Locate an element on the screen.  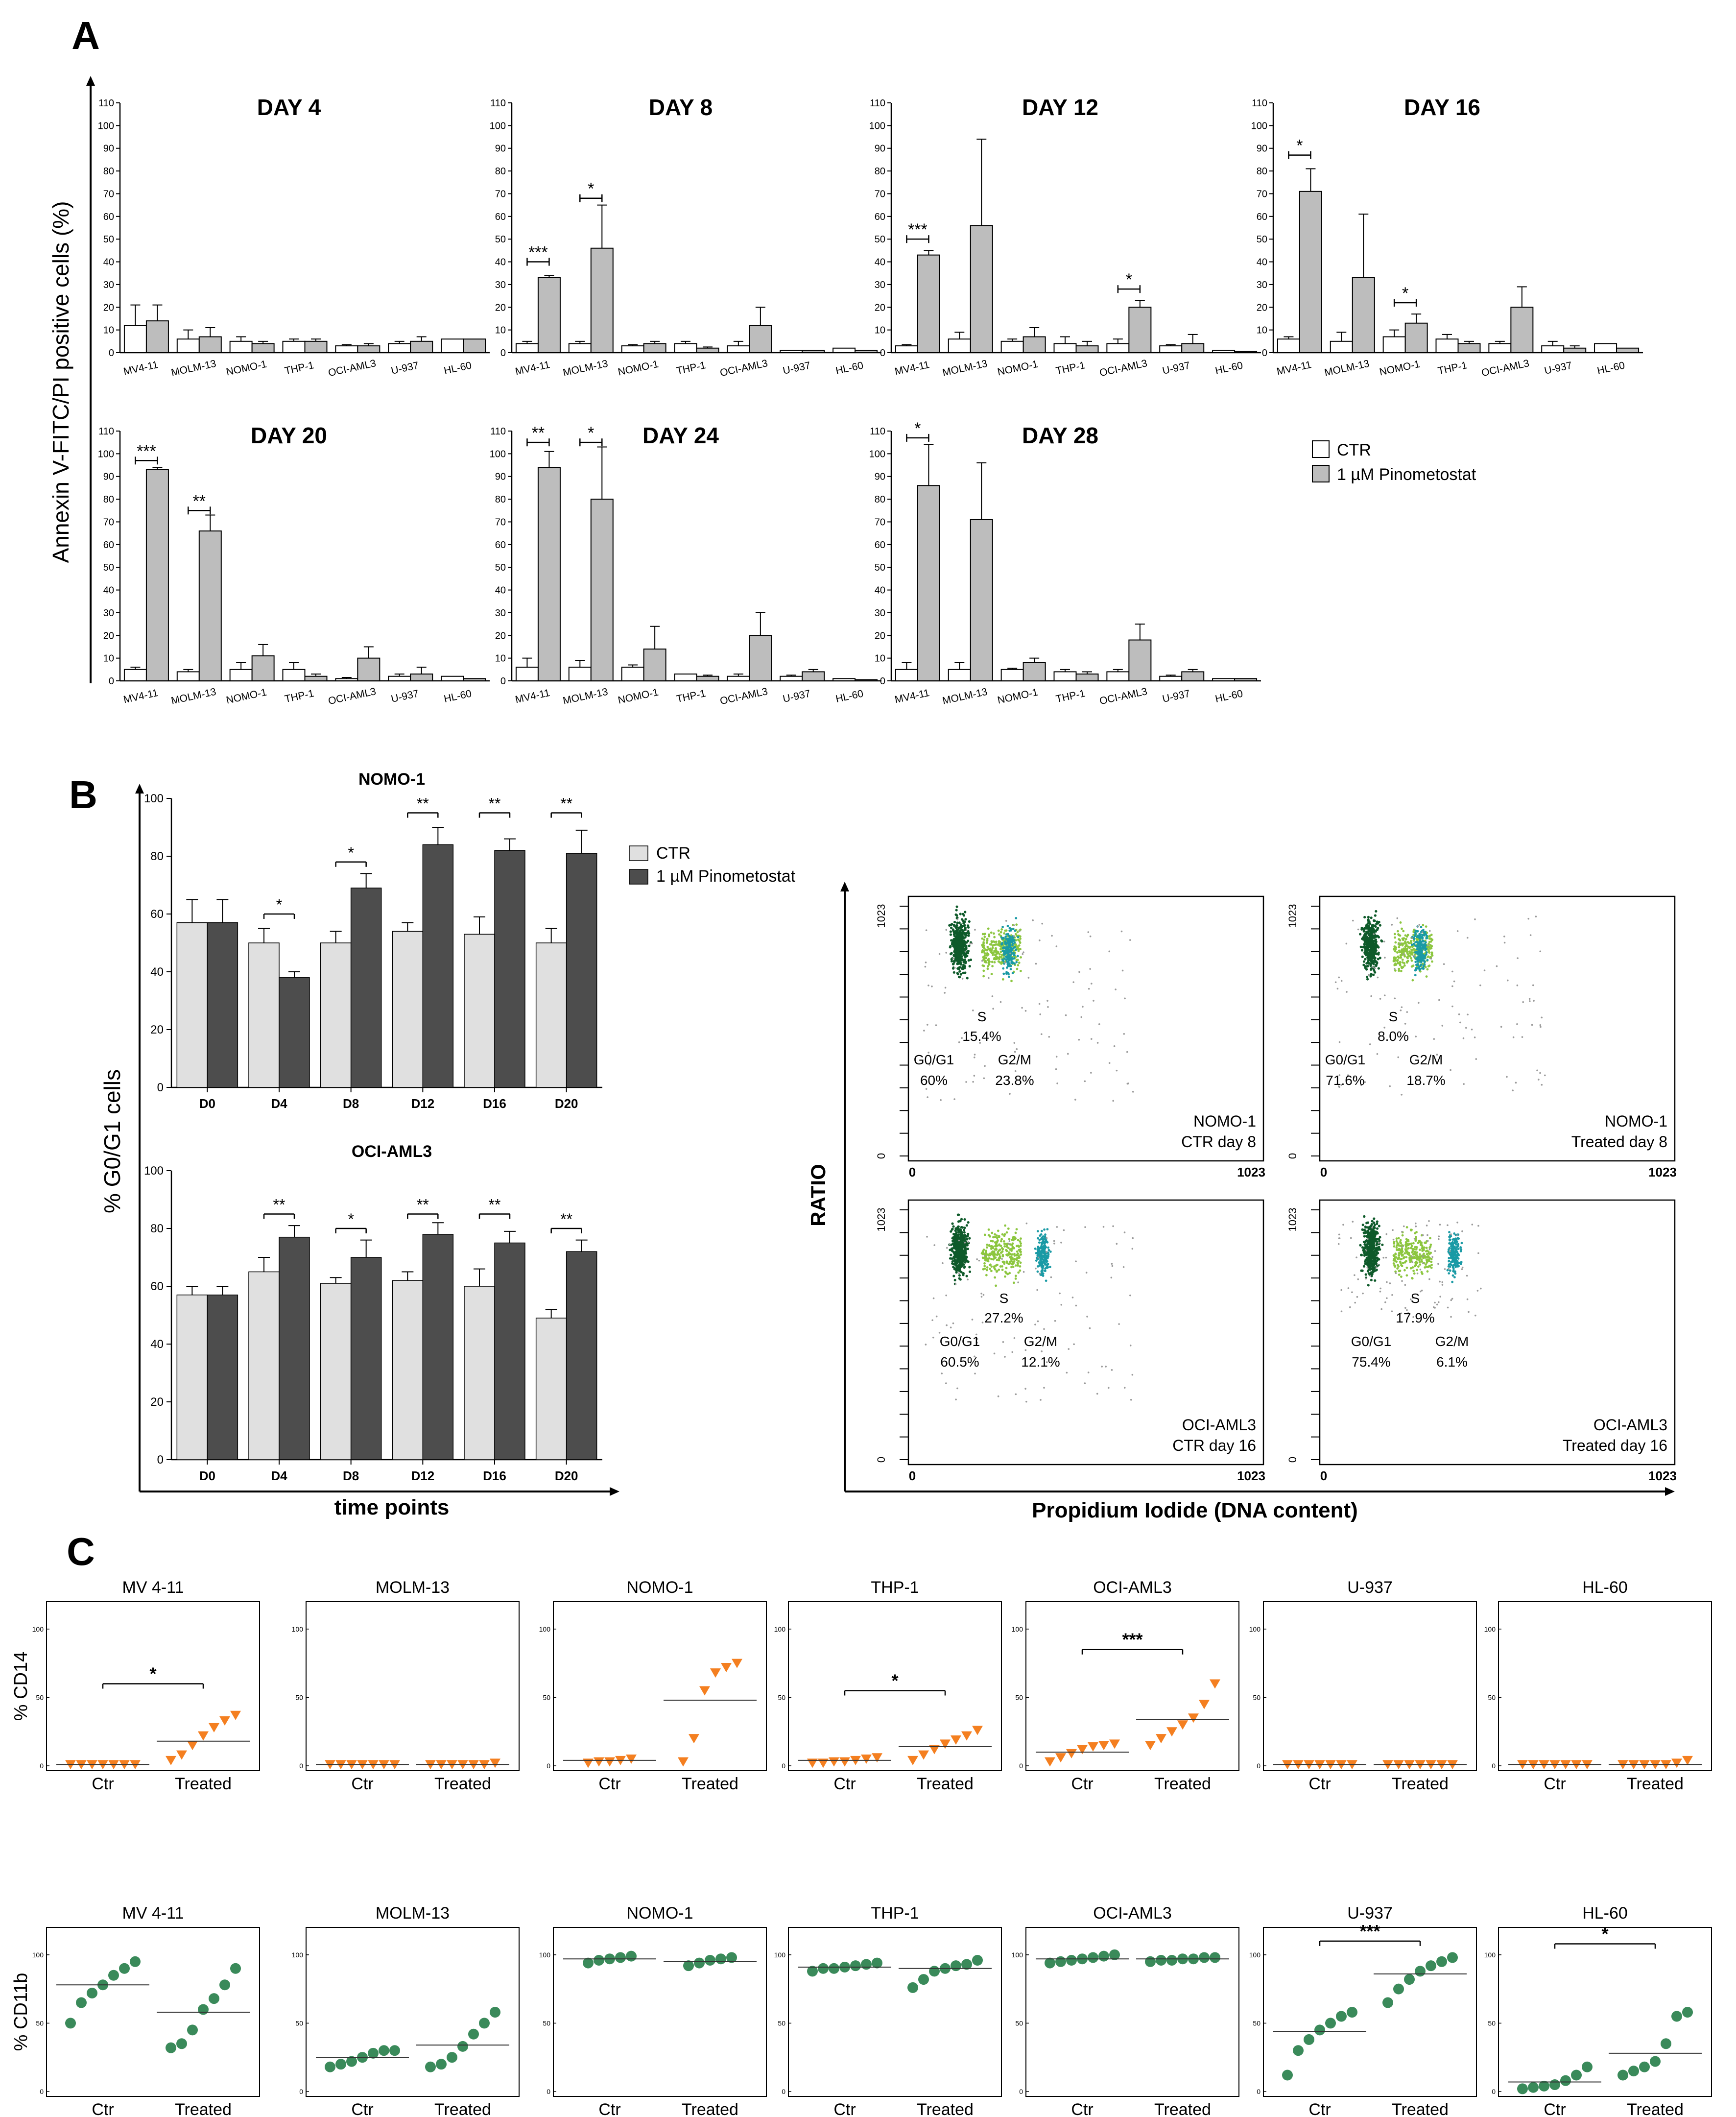
panel-a-chart-title: DAY 24 is located at coordinates (680, 435).